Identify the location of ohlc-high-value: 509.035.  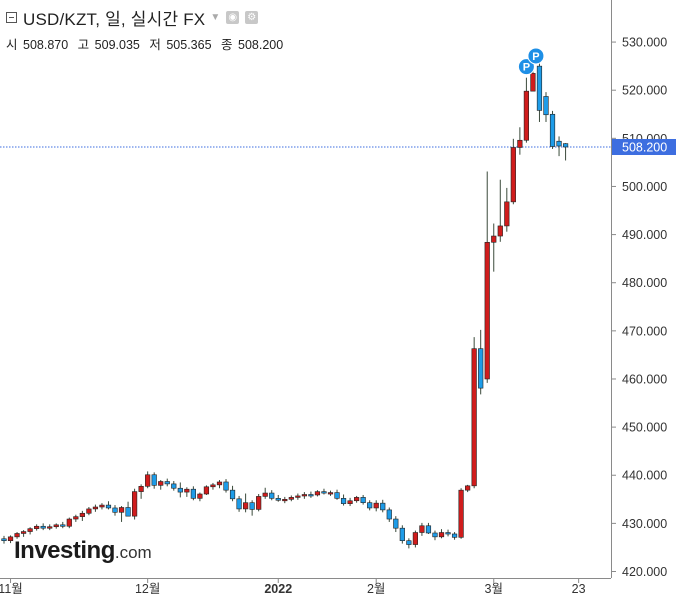
(117, 45).